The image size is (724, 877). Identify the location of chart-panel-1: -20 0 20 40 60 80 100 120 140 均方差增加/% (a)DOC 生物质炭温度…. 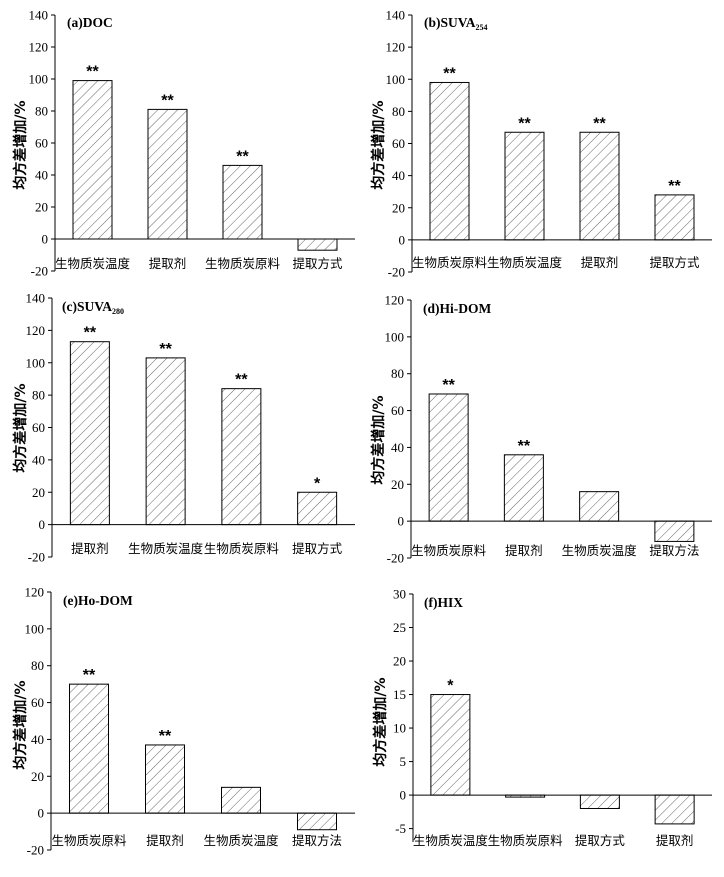
(183, 143).